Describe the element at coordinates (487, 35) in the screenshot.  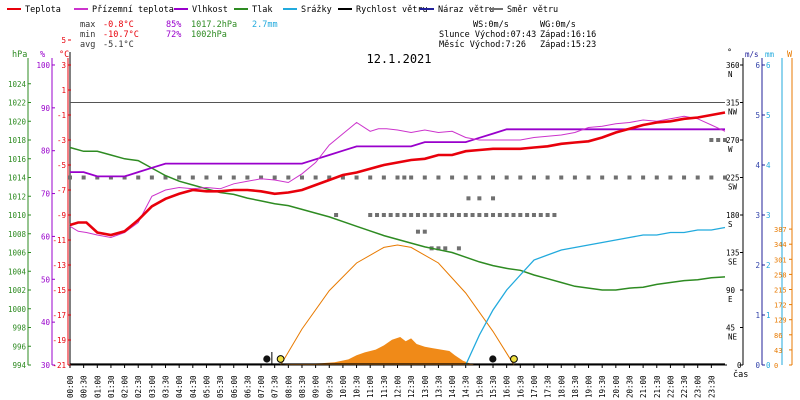
I see `stats-sun-rise: Slunce Východ:07:43` at that location.